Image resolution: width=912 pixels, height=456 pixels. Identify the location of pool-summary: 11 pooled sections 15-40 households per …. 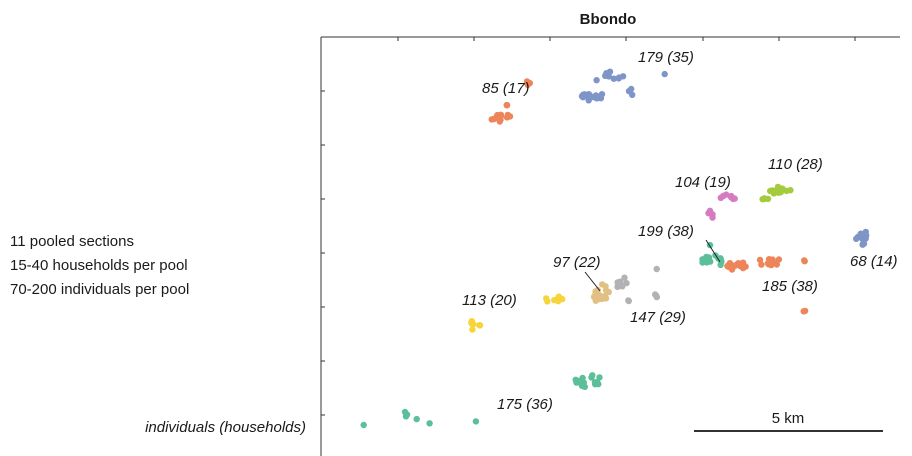
(99, 266).